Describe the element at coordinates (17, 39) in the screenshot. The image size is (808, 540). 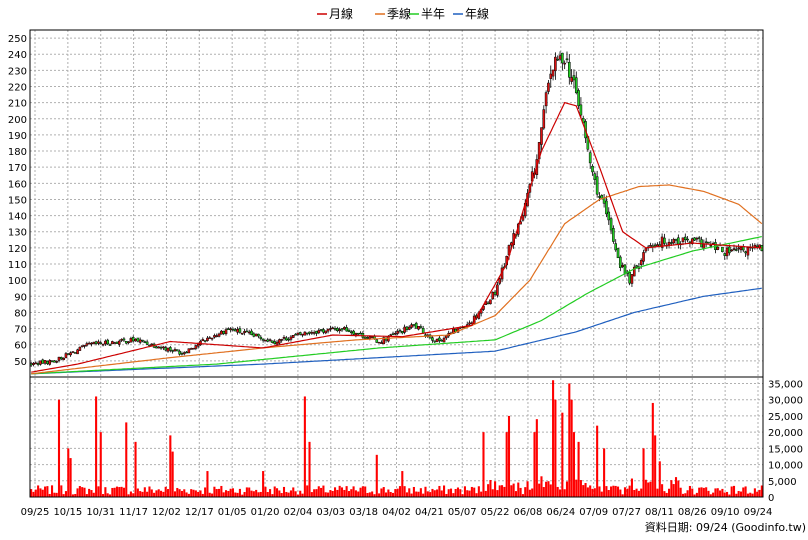
I see `price-tick-label: 250` at that location.